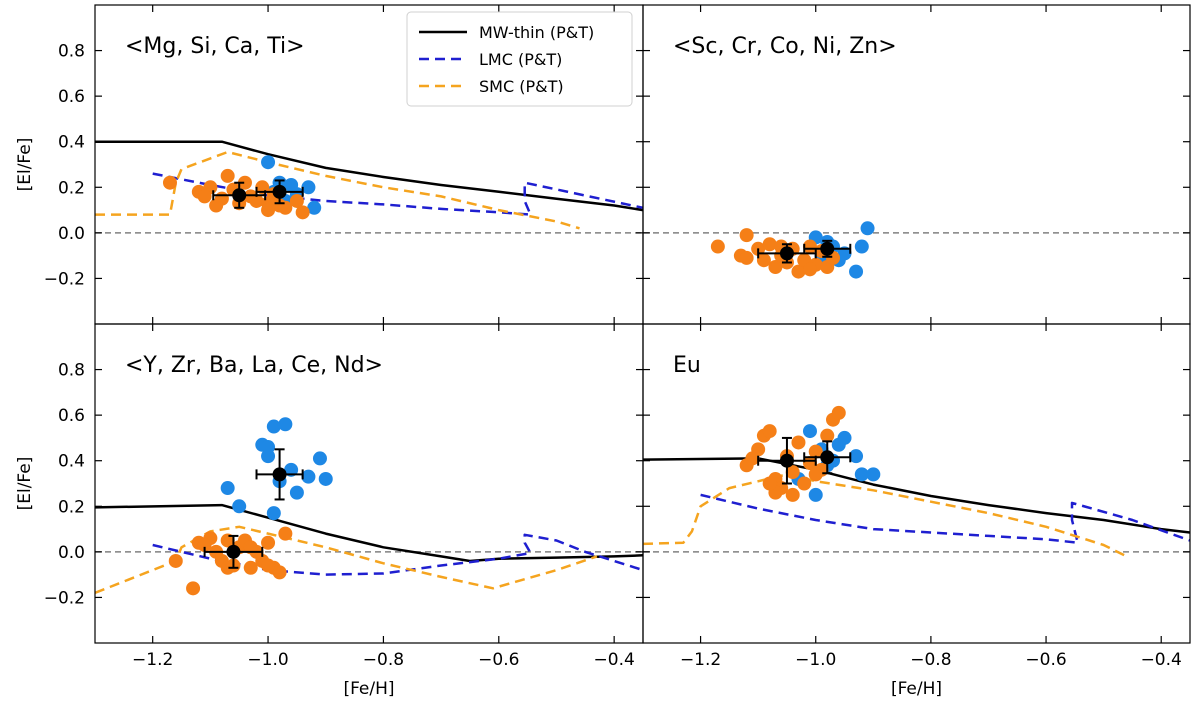 The height and width of the screenshot is (705, 1200). I want to click on x-tick-label: −1.0, so click(815, 660).